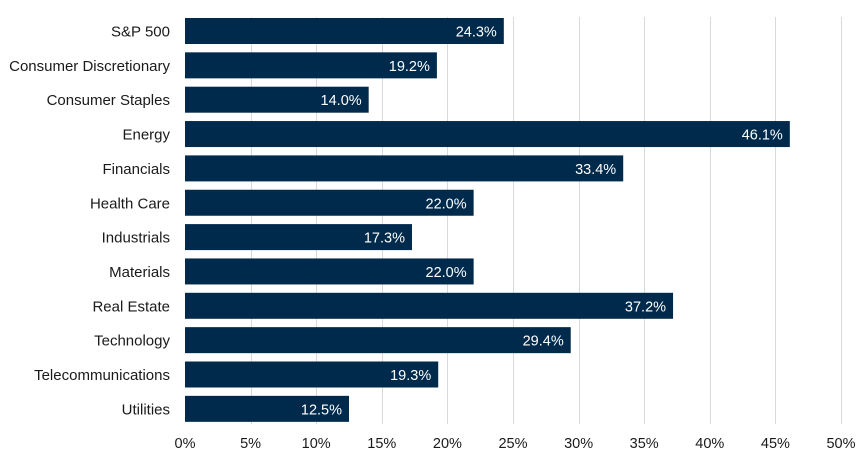 This screenshot has height=467, width=867. I want to click on x-tick-label: 45%, so click(775, 444).